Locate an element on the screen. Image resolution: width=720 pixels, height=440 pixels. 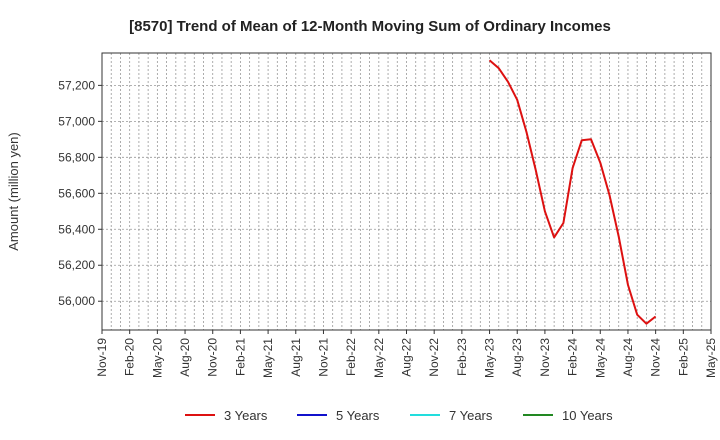
x-tick-label: Aug-21 is located at coordinates (296, 357).